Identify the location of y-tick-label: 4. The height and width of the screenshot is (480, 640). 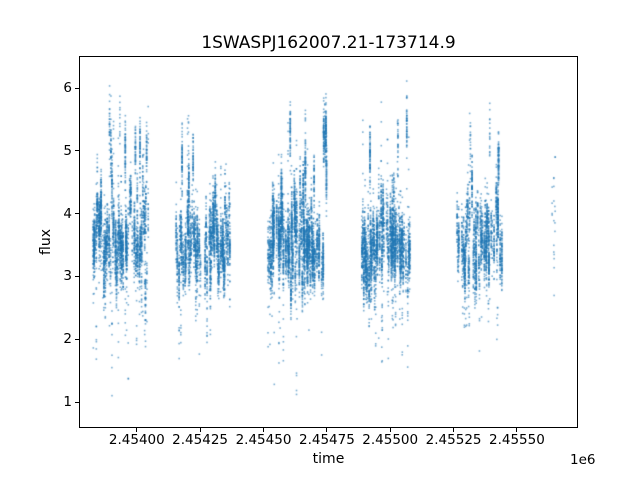
(67, 213).